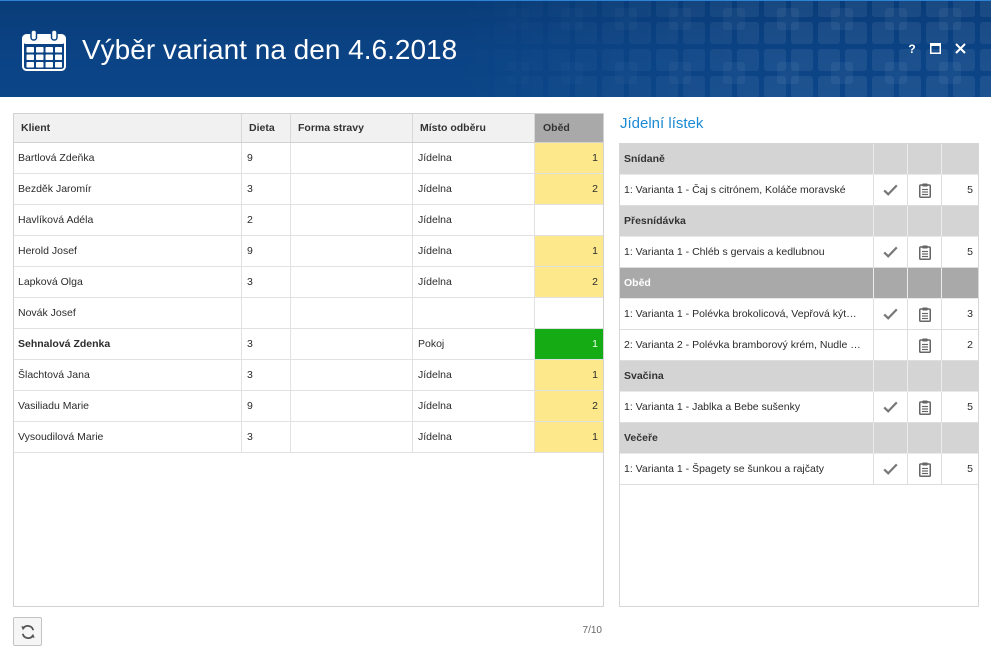  Describe the element at coordinates (128, 128) in the screenshot. I see `column-header-client: Klient` at that location.